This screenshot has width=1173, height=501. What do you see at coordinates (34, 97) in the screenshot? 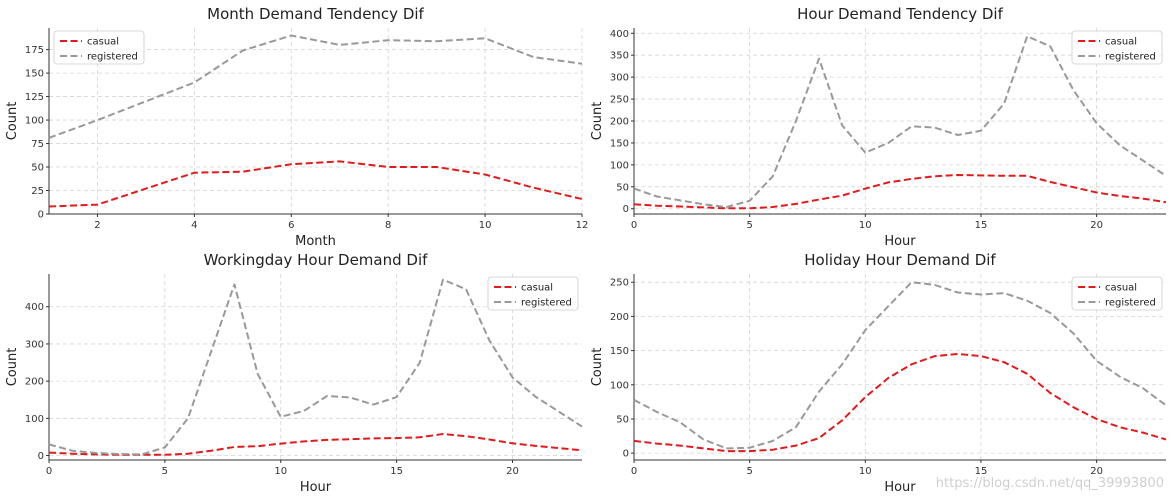
I see `y-tick-label: 125` at bounding box center [34, 97].